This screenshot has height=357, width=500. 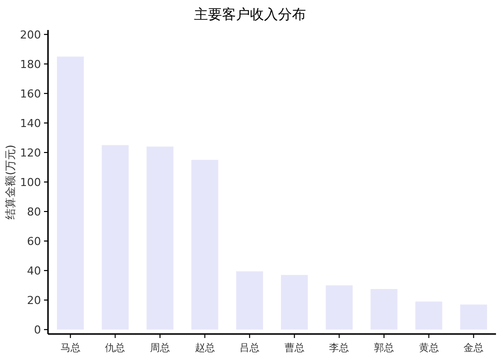 I want to click on y-tick-label: 80, so click(x=34, y=212).